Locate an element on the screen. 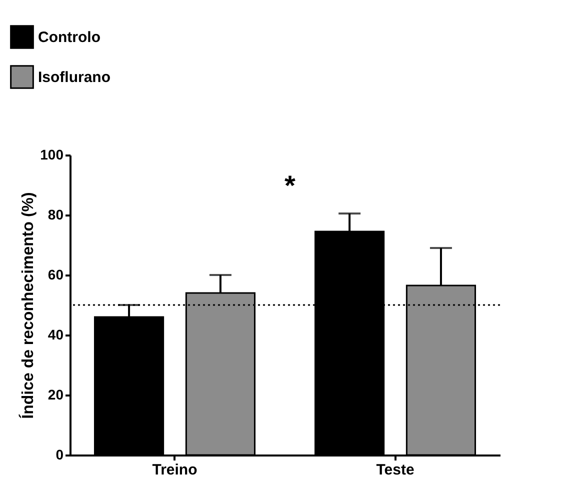 The image size is (568, 495). x-tick-label: Treino is located at coordinates (175, 470).